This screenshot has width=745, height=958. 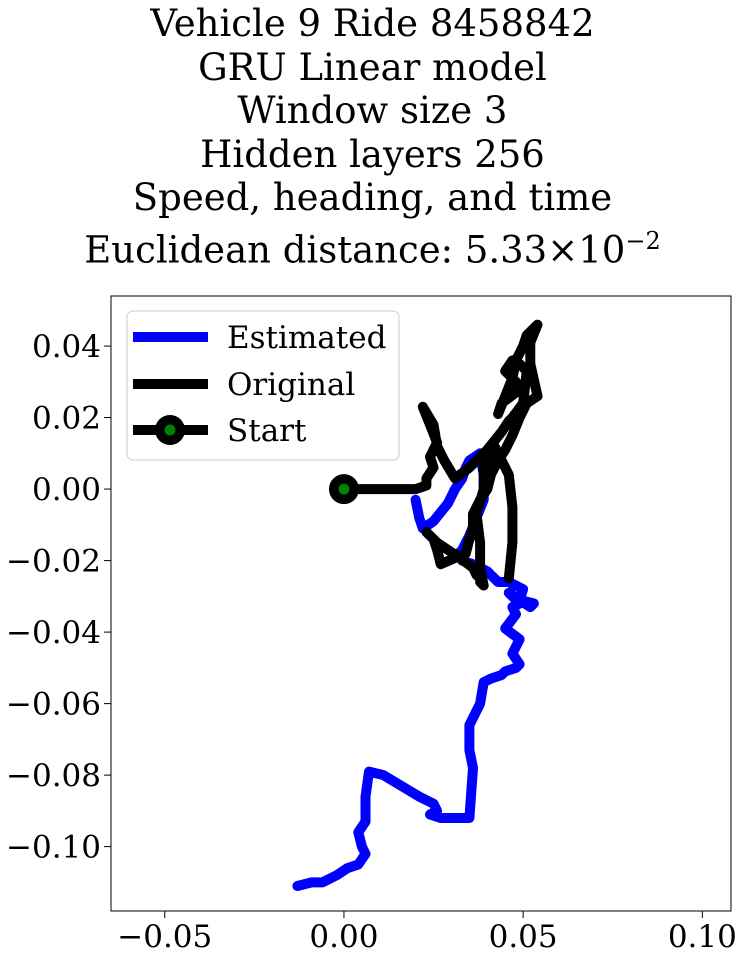 I want to click on y-tick-label: 0.00, so click(x=66, y=490).